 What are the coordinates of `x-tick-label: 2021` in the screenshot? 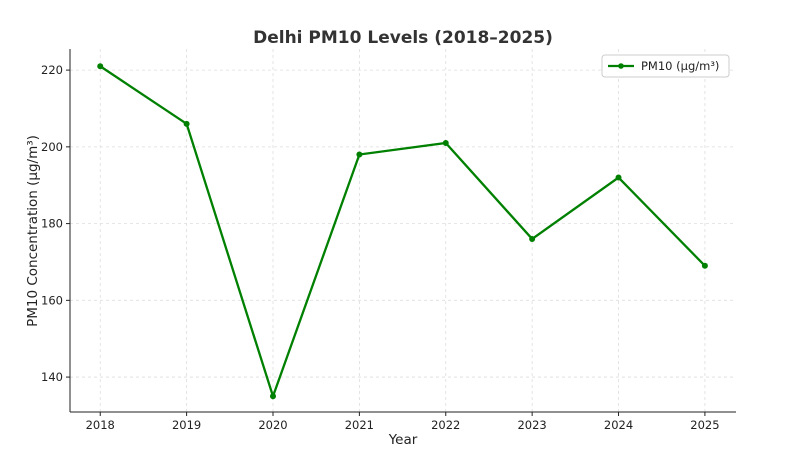 It's located at (359, 425).